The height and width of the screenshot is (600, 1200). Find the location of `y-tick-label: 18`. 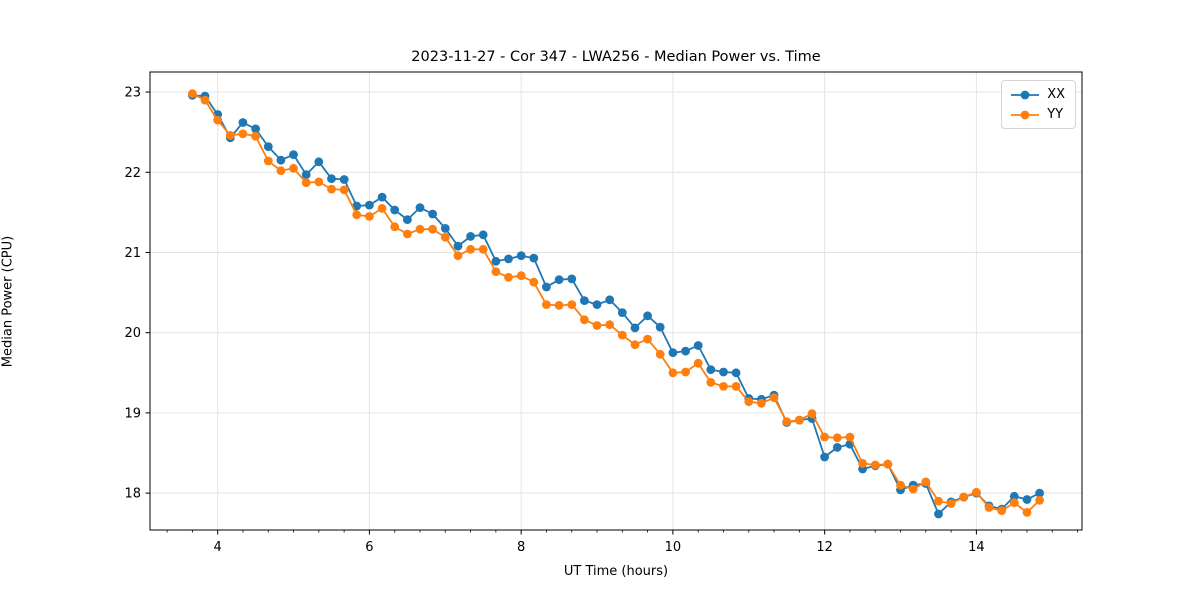

y-tick-label: 18 is located at coordinates (132, 494).